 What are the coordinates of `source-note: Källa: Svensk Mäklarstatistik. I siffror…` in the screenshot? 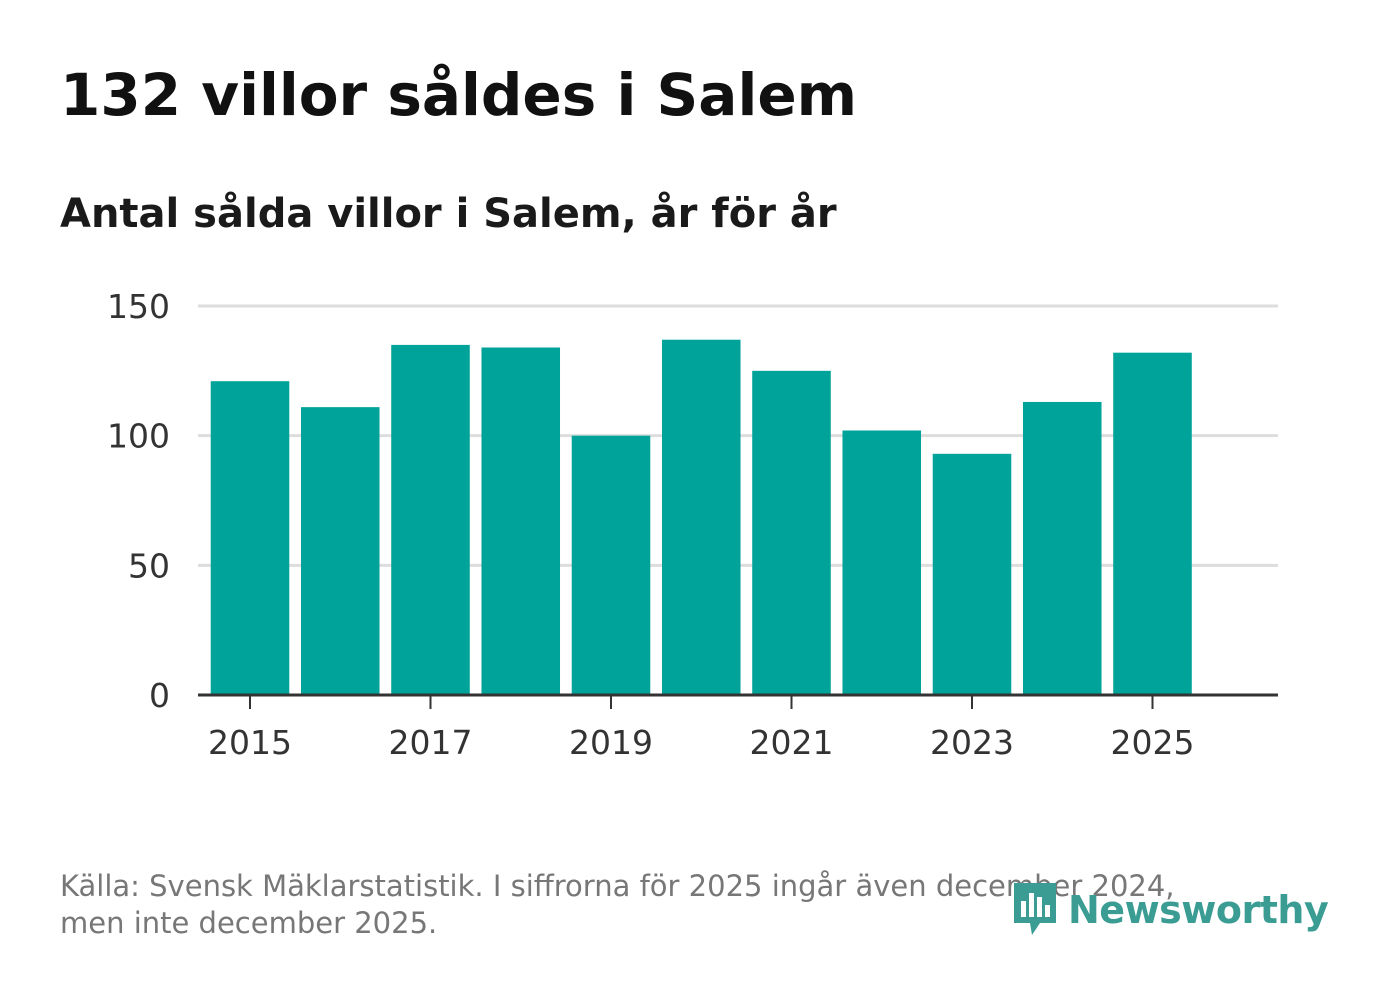 It's located at (660, 905).